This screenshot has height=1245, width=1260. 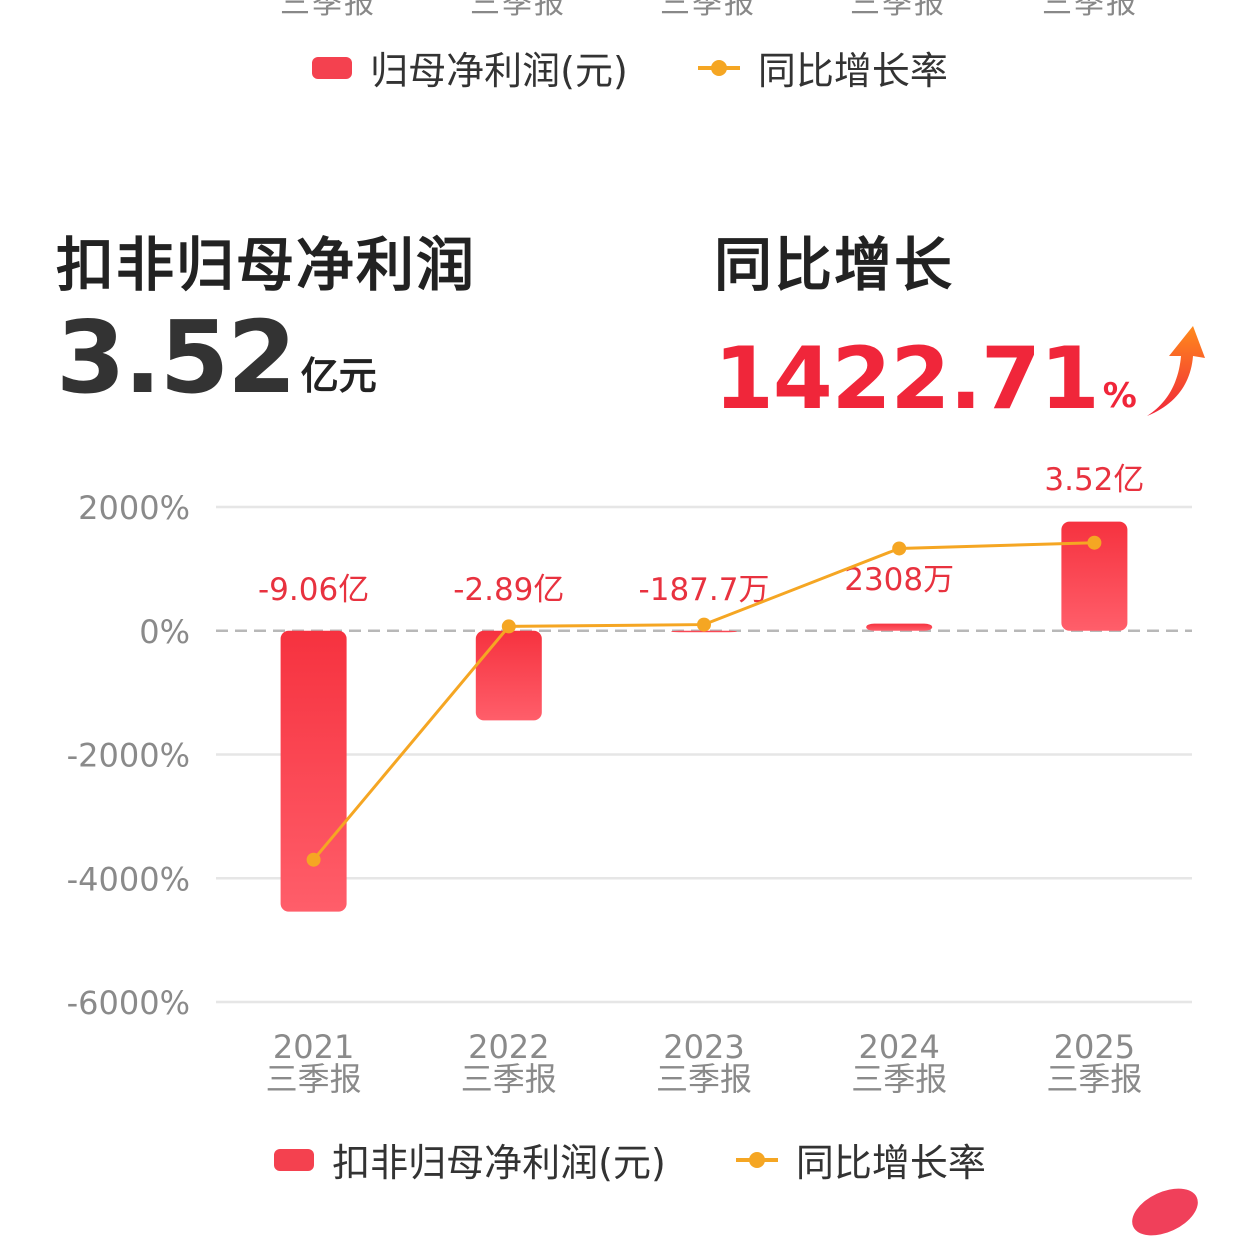 I want to click on kpi-title: 同比增长, so click(x=834, y=265).